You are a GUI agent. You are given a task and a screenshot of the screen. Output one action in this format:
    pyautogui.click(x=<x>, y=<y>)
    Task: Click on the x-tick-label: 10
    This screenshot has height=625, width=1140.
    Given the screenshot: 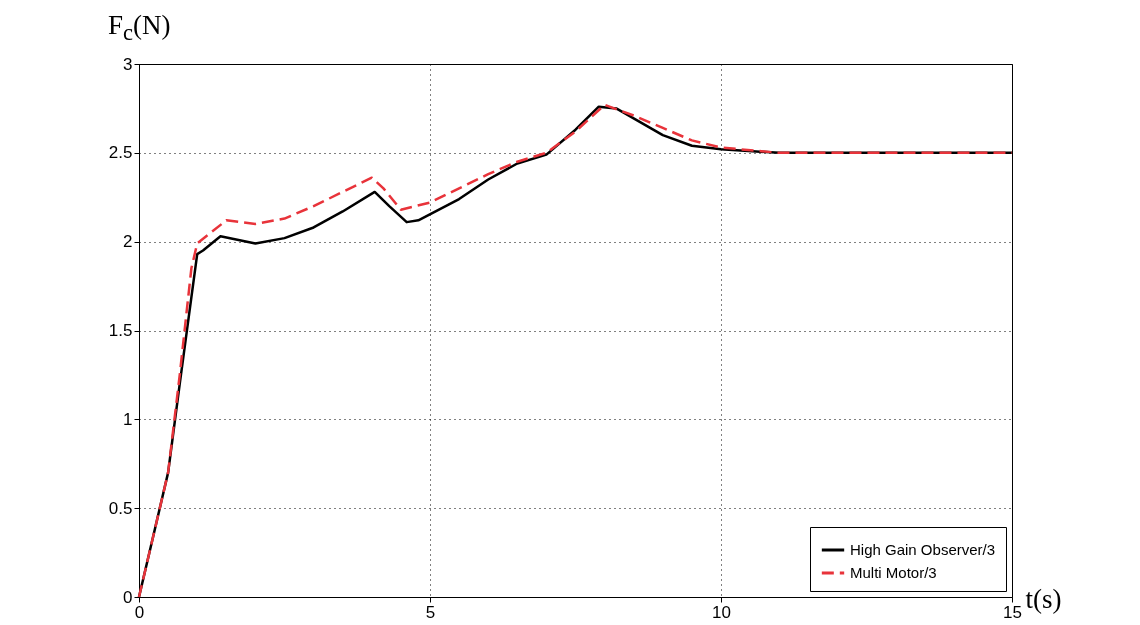 What is the action you would take?
    pyautogui.click(x=721, y=612)
    